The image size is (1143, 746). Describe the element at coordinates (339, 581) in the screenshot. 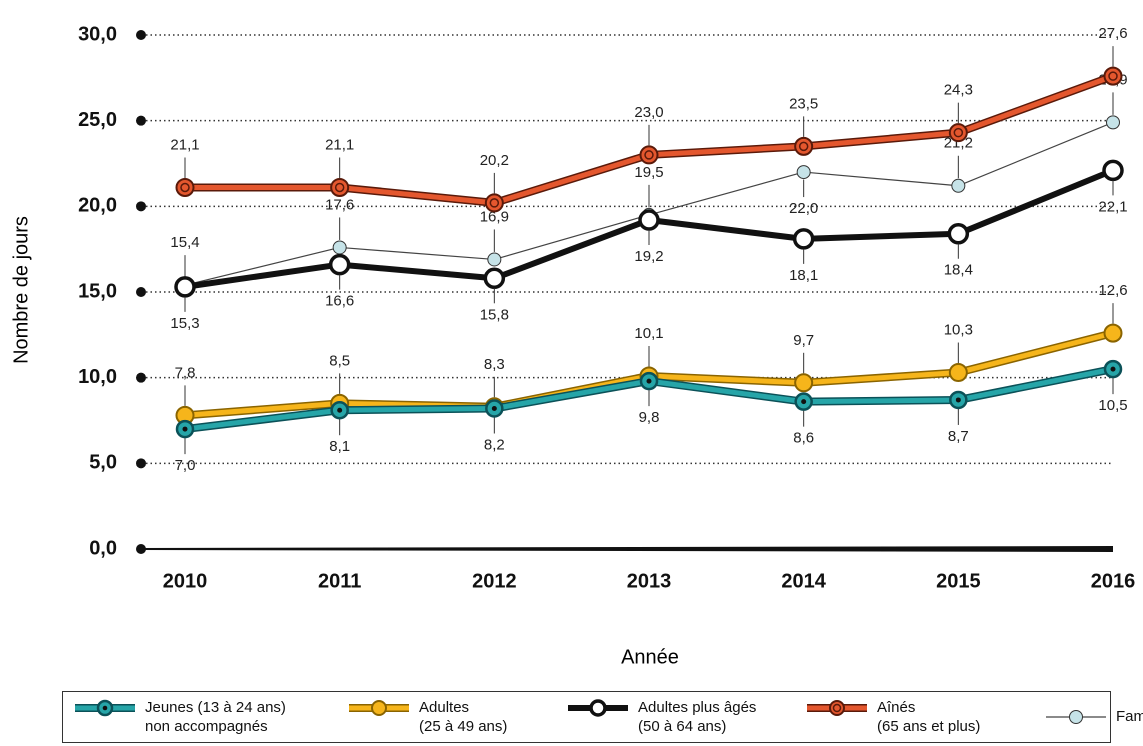

I see `x-tick-label: 2011` at that location.